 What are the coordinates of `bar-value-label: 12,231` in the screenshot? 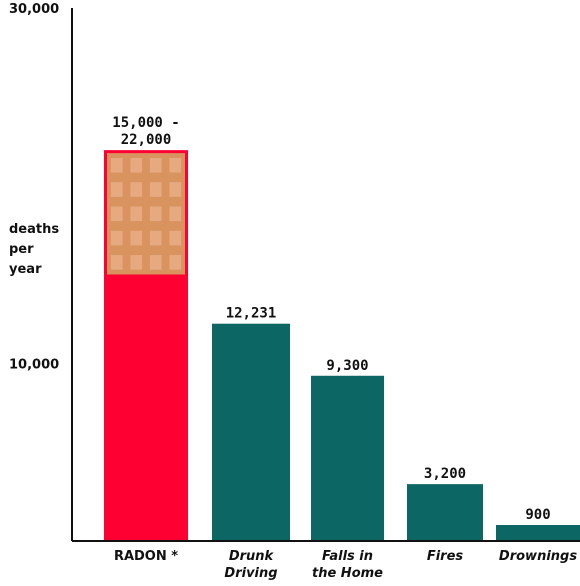 It's located at (251, 314).